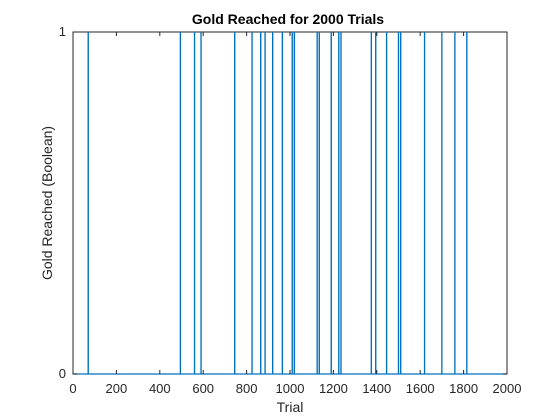  Describe the element at coordinates (290, 407) in the screenshot. I see `x-axis-label: Trial` at that location.